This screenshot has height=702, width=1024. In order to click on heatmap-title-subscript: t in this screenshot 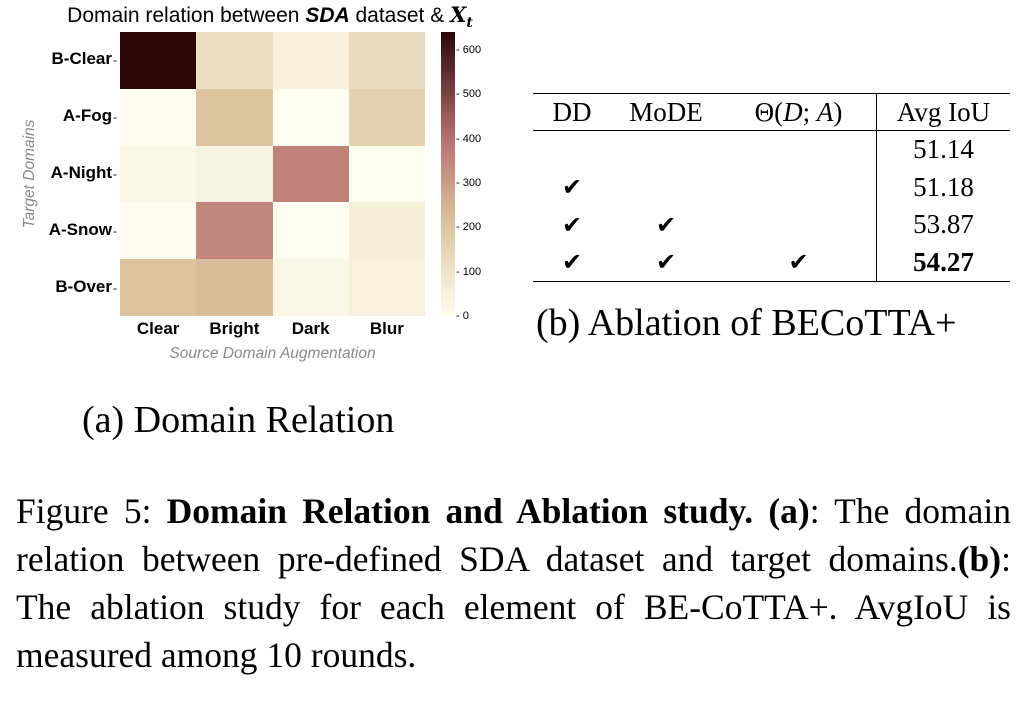, I will do `click(469, 23)`.